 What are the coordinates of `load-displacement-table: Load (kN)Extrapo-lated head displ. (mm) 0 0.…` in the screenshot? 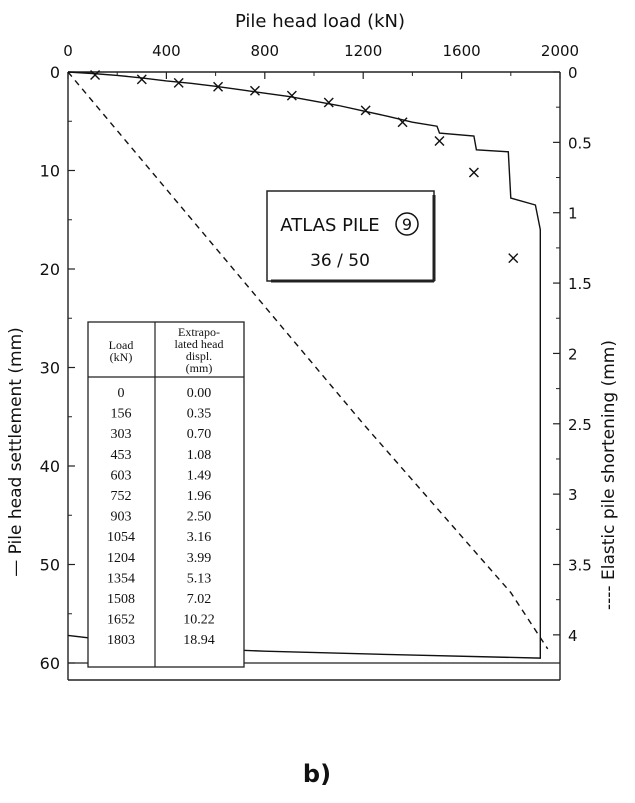 It's located at (166, 494).